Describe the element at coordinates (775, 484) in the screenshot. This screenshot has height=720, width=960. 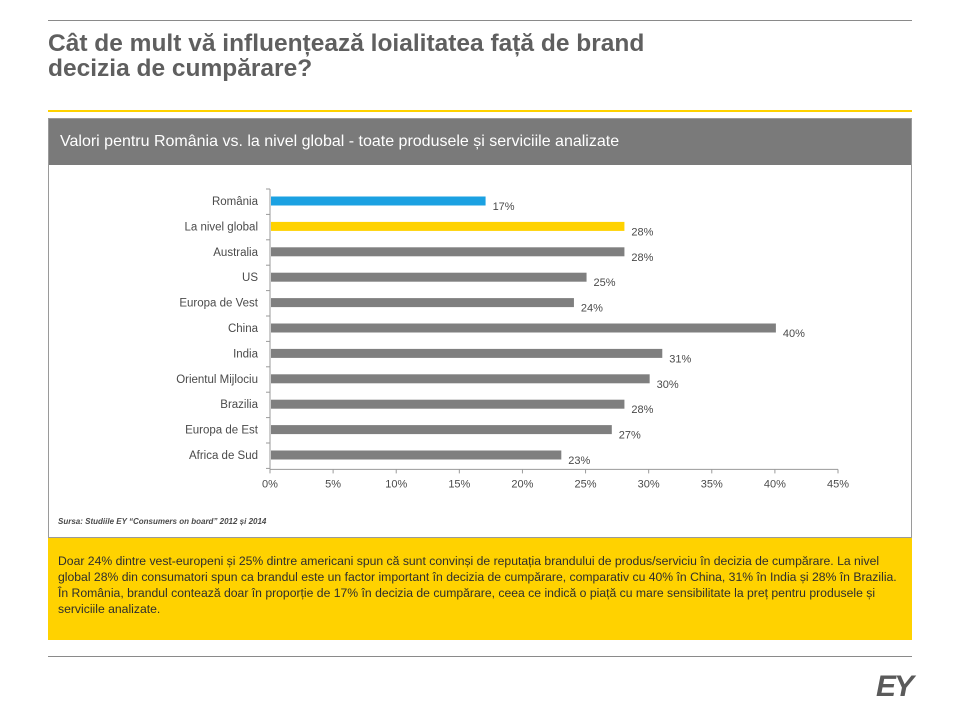
I see `x-tick-label: 40%` at that location.